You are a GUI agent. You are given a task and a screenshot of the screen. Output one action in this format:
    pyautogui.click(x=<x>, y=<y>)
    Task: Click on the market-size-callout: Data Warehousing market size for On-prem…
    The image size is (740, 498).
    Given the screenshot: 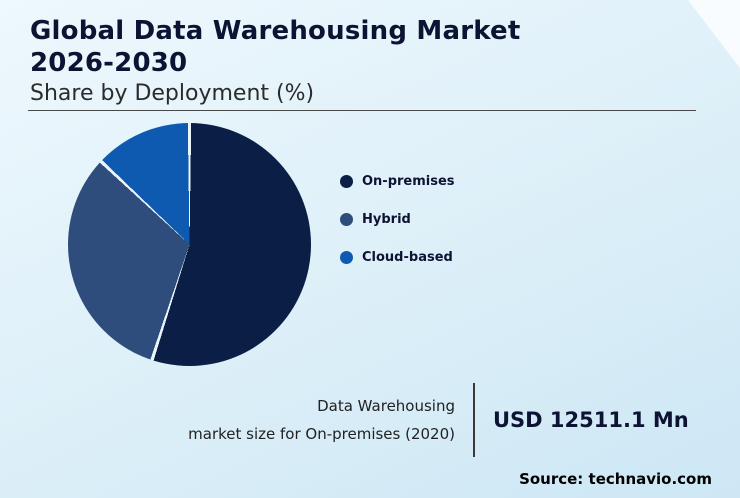 What is the action you would take?
    pyautogui.click(x=419, y=420)
    